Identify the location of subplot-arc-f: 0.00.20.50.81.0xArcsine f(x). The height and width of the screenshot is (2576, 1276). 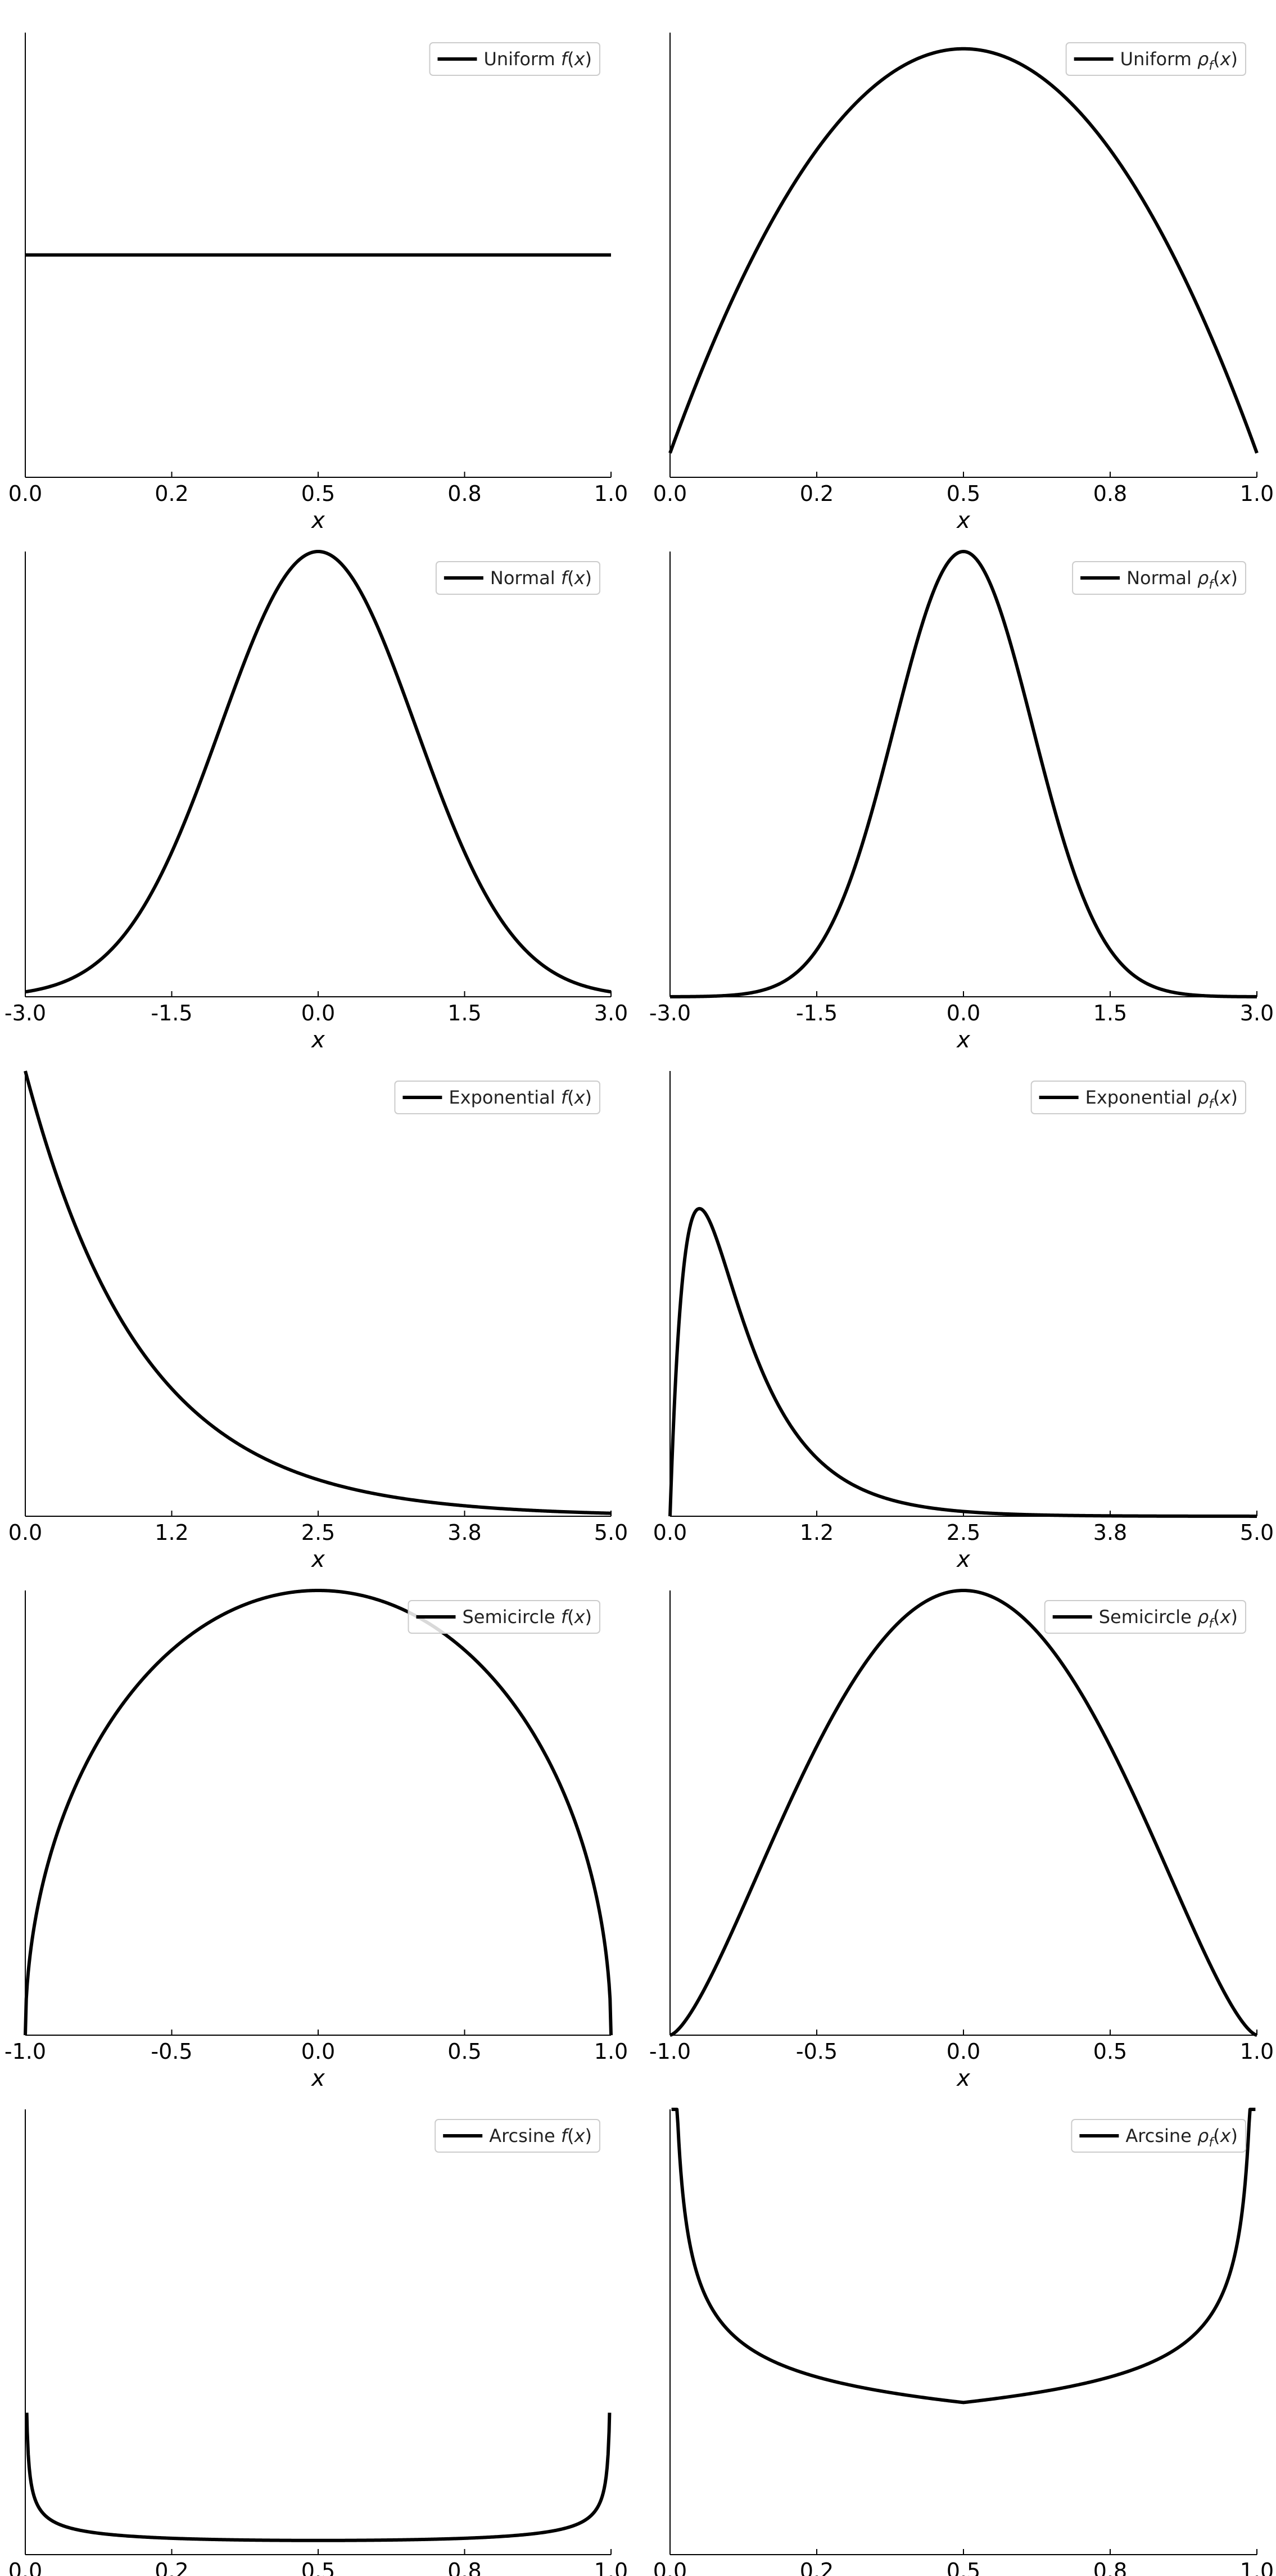
(318, 2342).